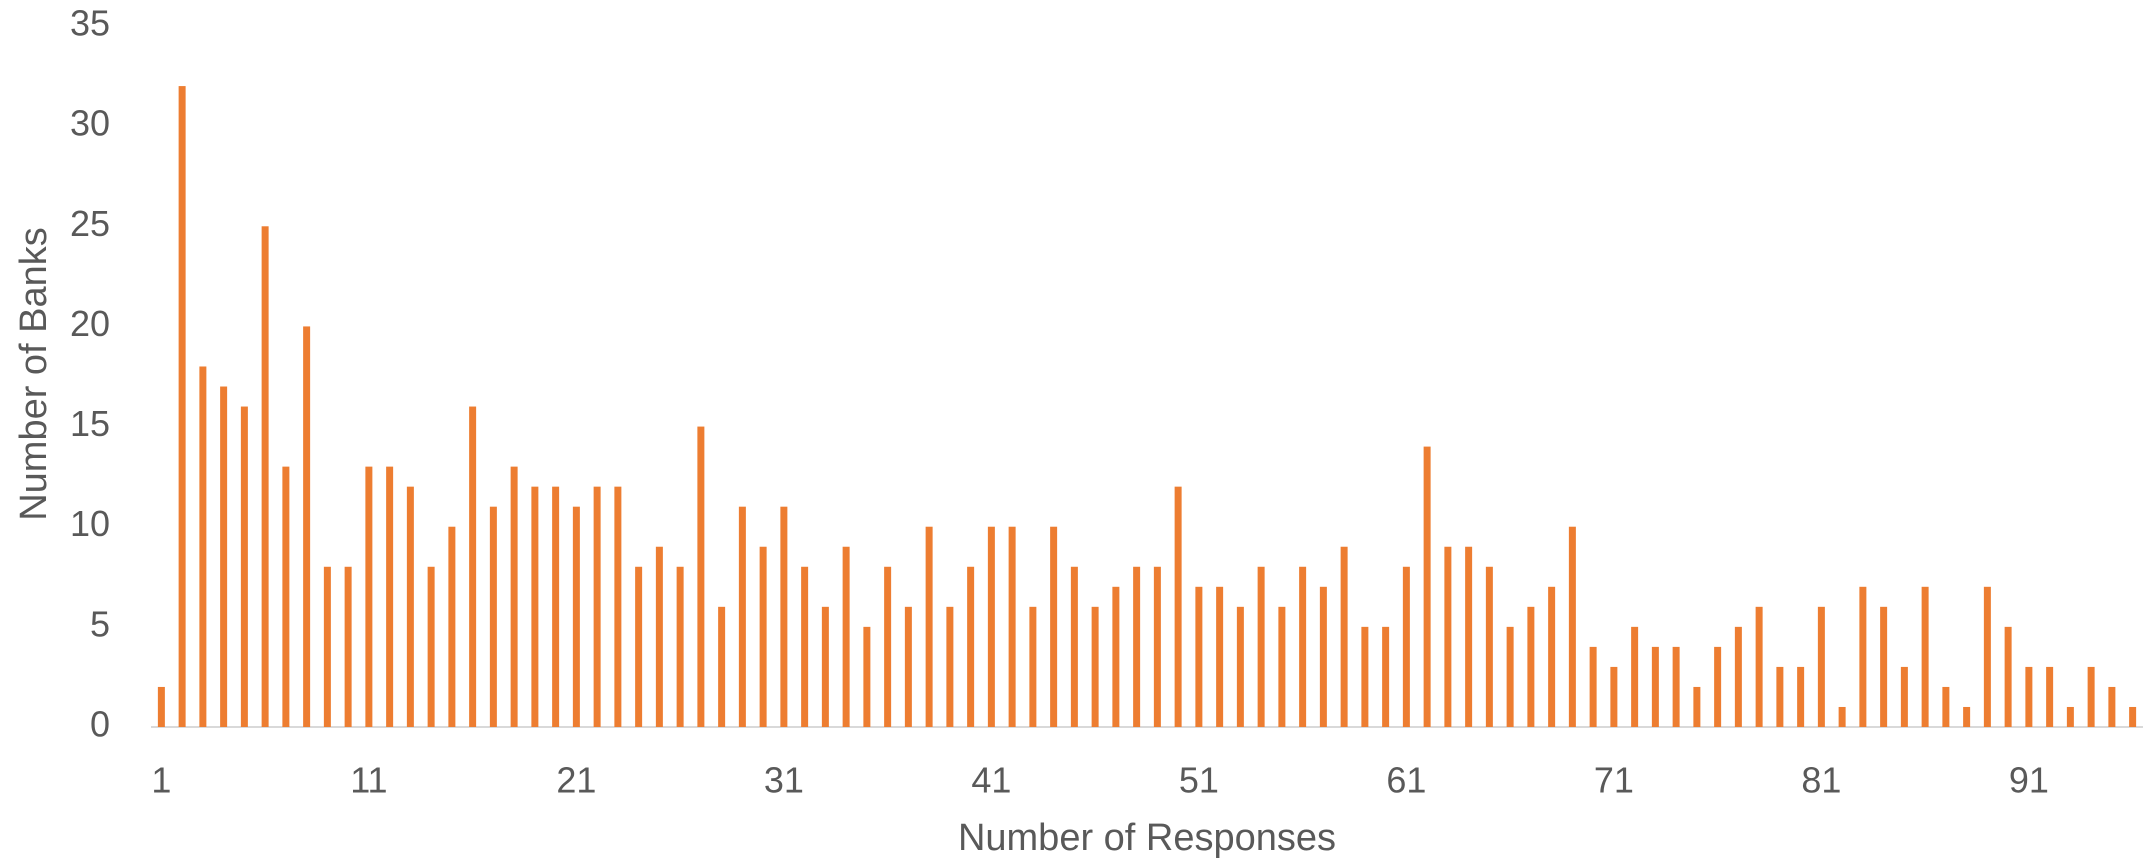 This screenshot has width=2155, height=866. I want to click on x-tick-label: 81, so click(1821, 780).